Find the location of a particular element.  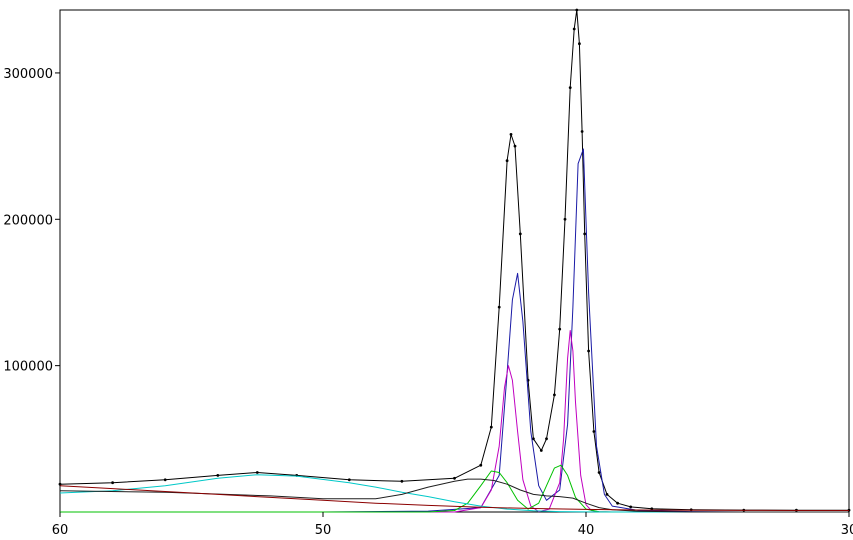

y-tick-label: 300000 is located at coordinates (28, 74).